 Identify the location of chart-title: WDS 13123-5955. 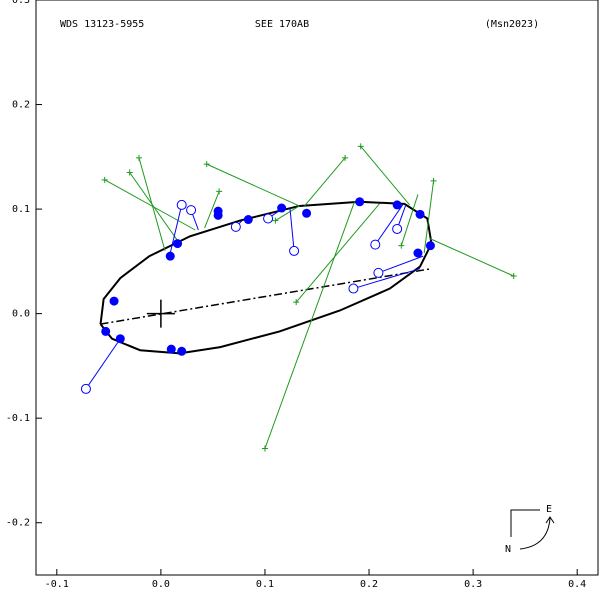
(102, 24).